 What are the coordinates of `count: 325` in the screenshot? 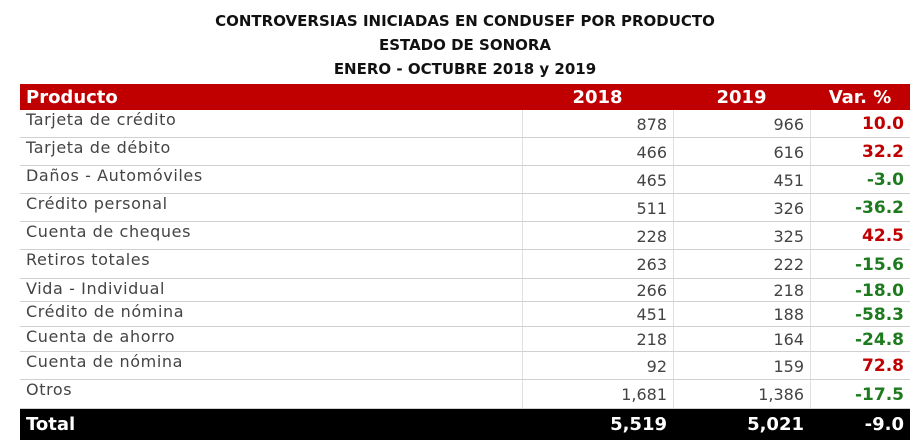 It's located at (788, 236).